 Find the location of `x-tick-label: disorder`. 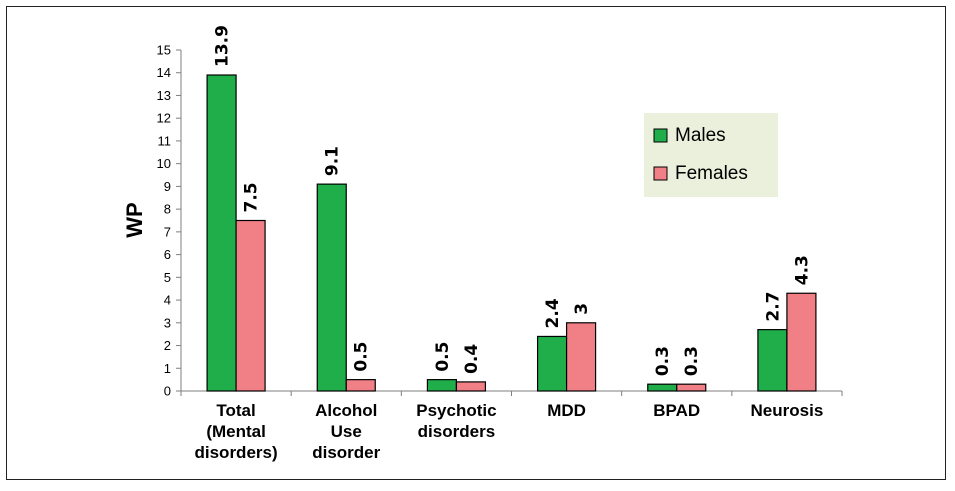

x-tick-label: disorder is located at coordinates (346, 452).